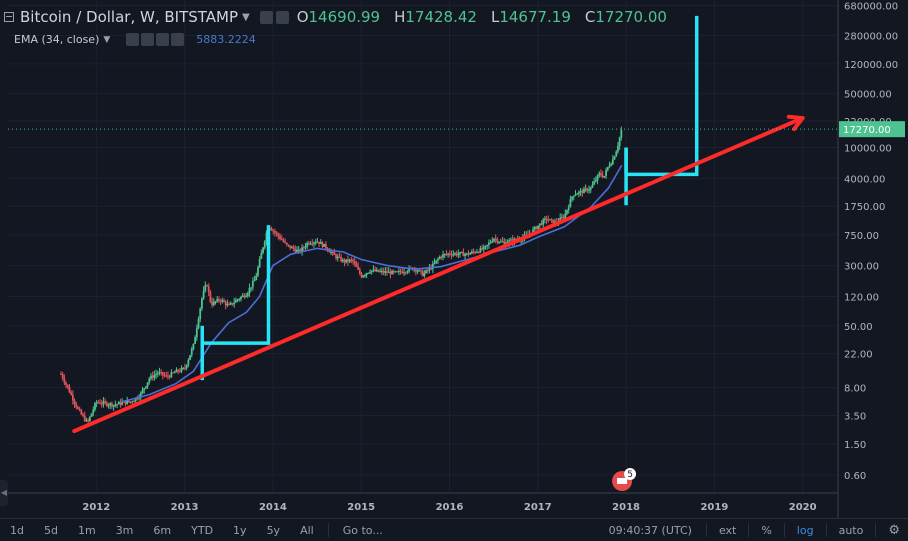 The image size is (908, 541). I want to click on open-label: O, so click(302, 17).